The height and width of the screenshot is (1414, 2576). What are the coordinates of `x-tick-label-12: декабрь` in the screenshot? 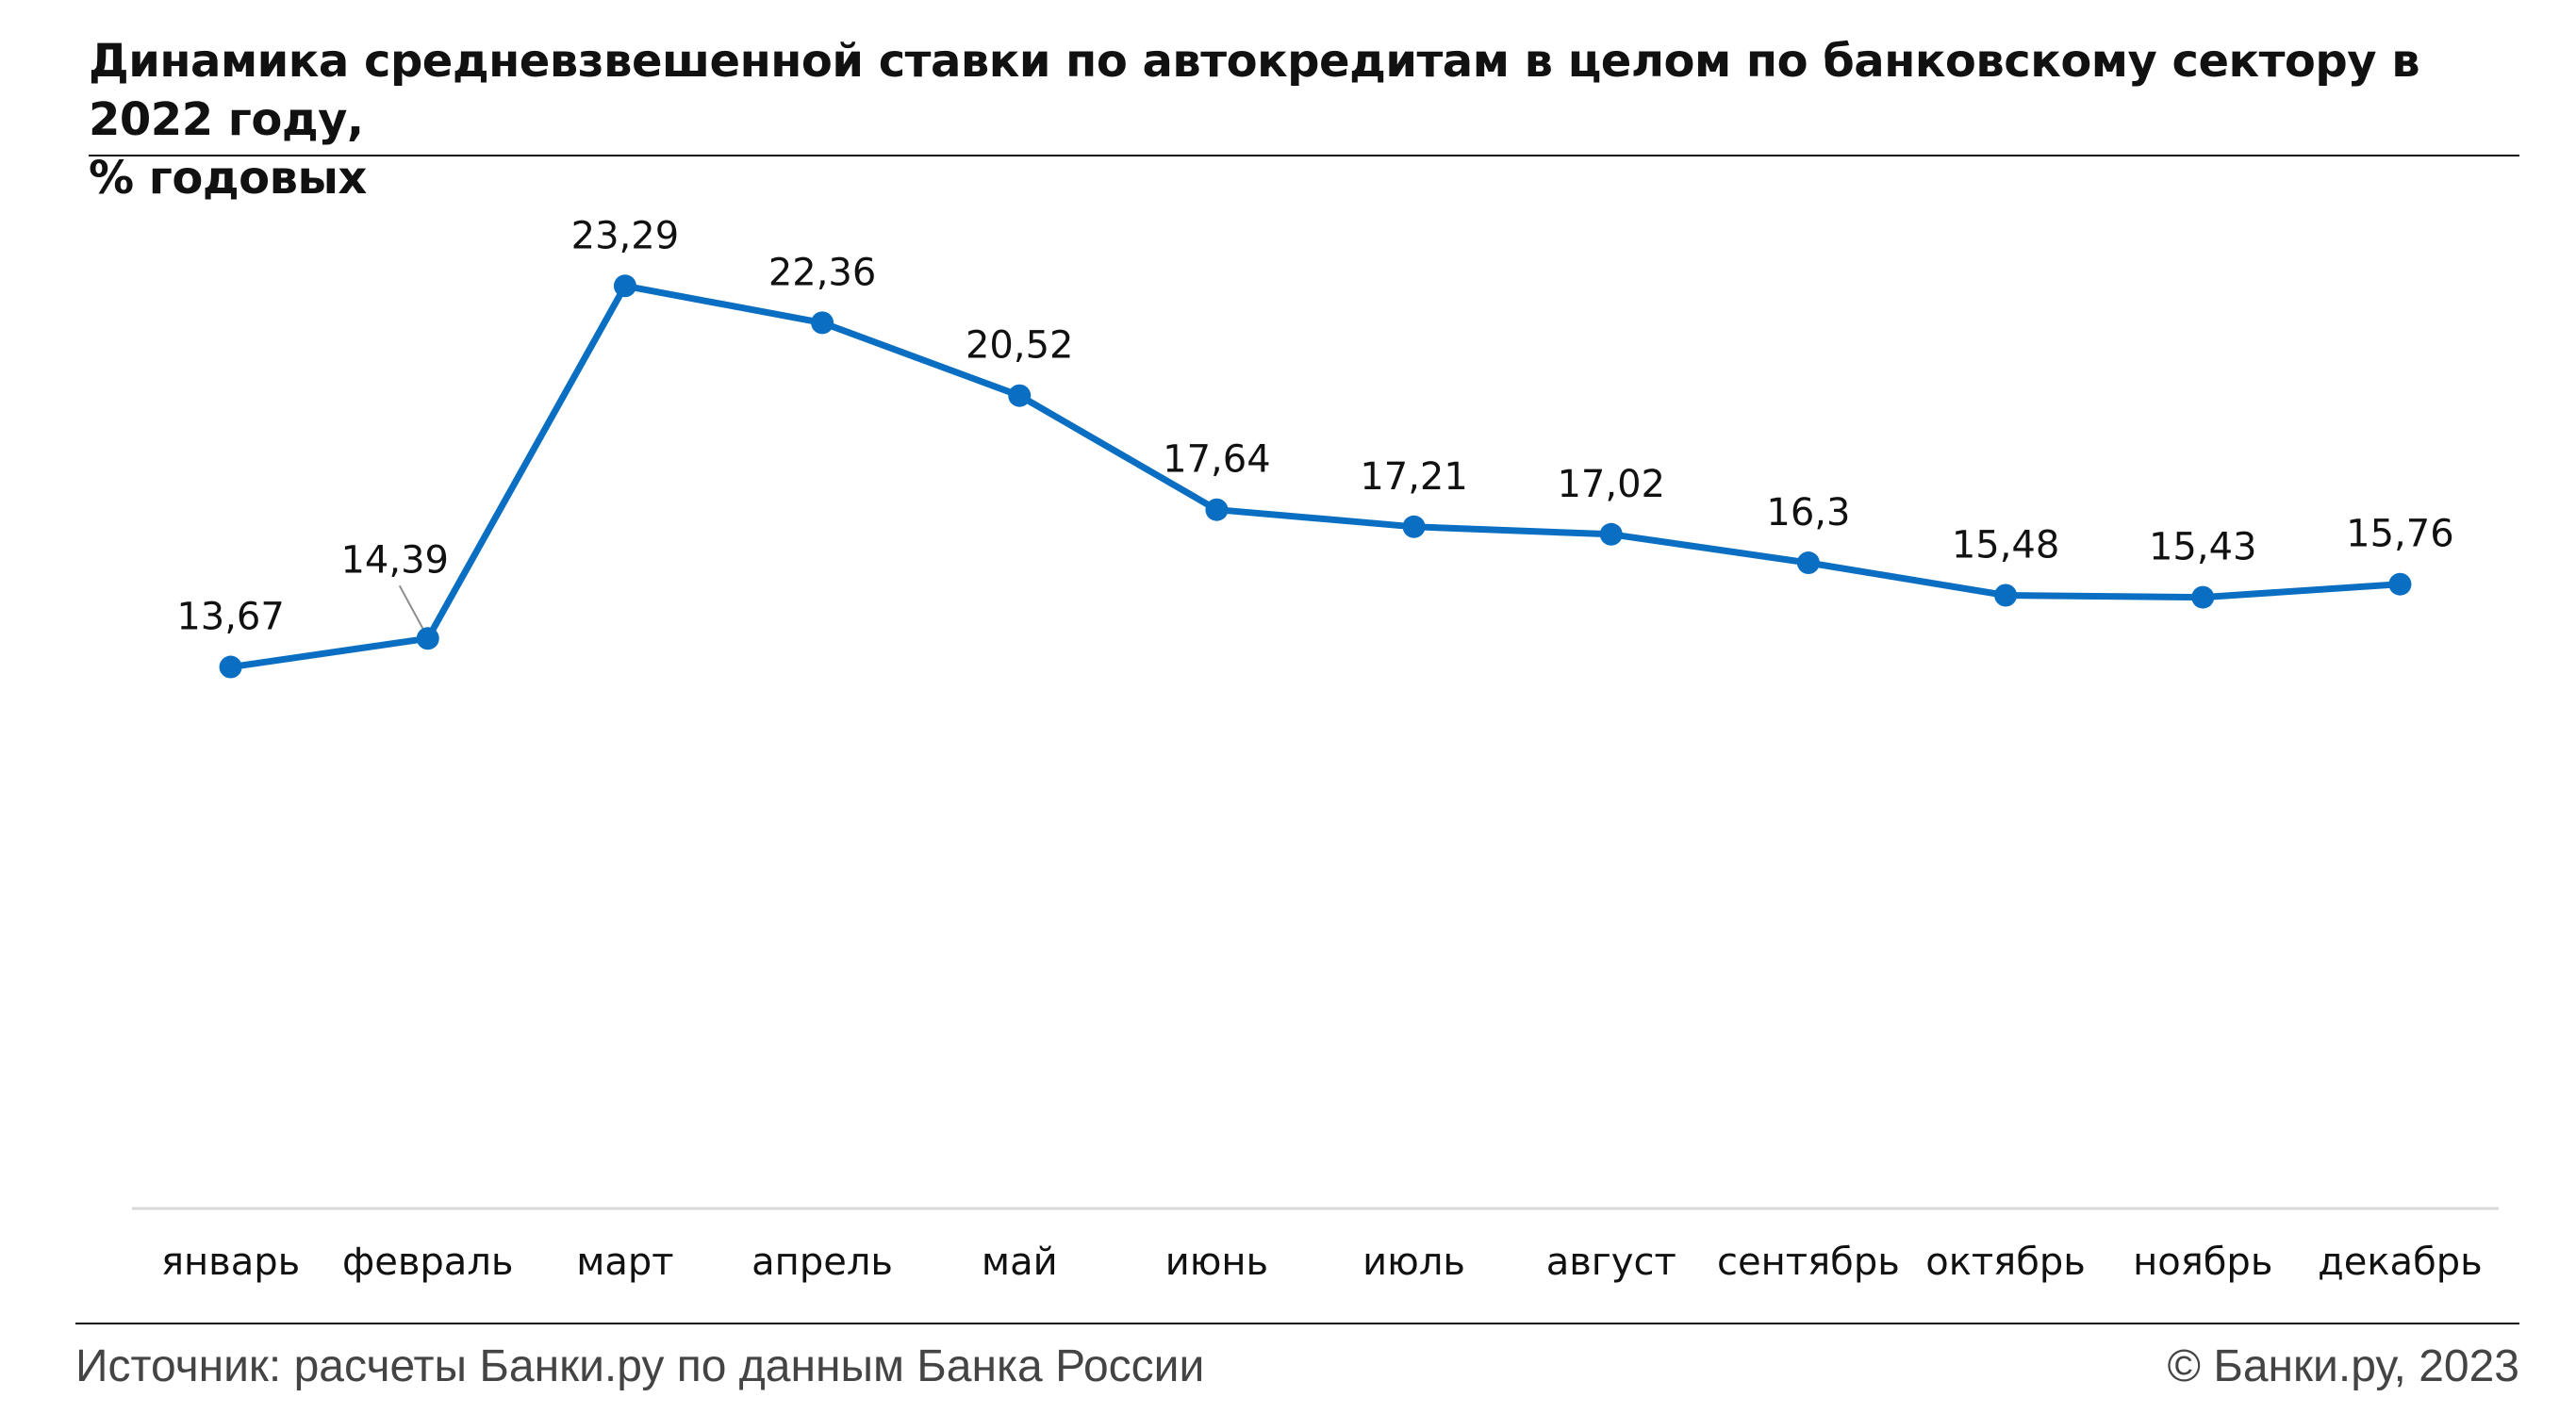 It's located at (2400, 1262).